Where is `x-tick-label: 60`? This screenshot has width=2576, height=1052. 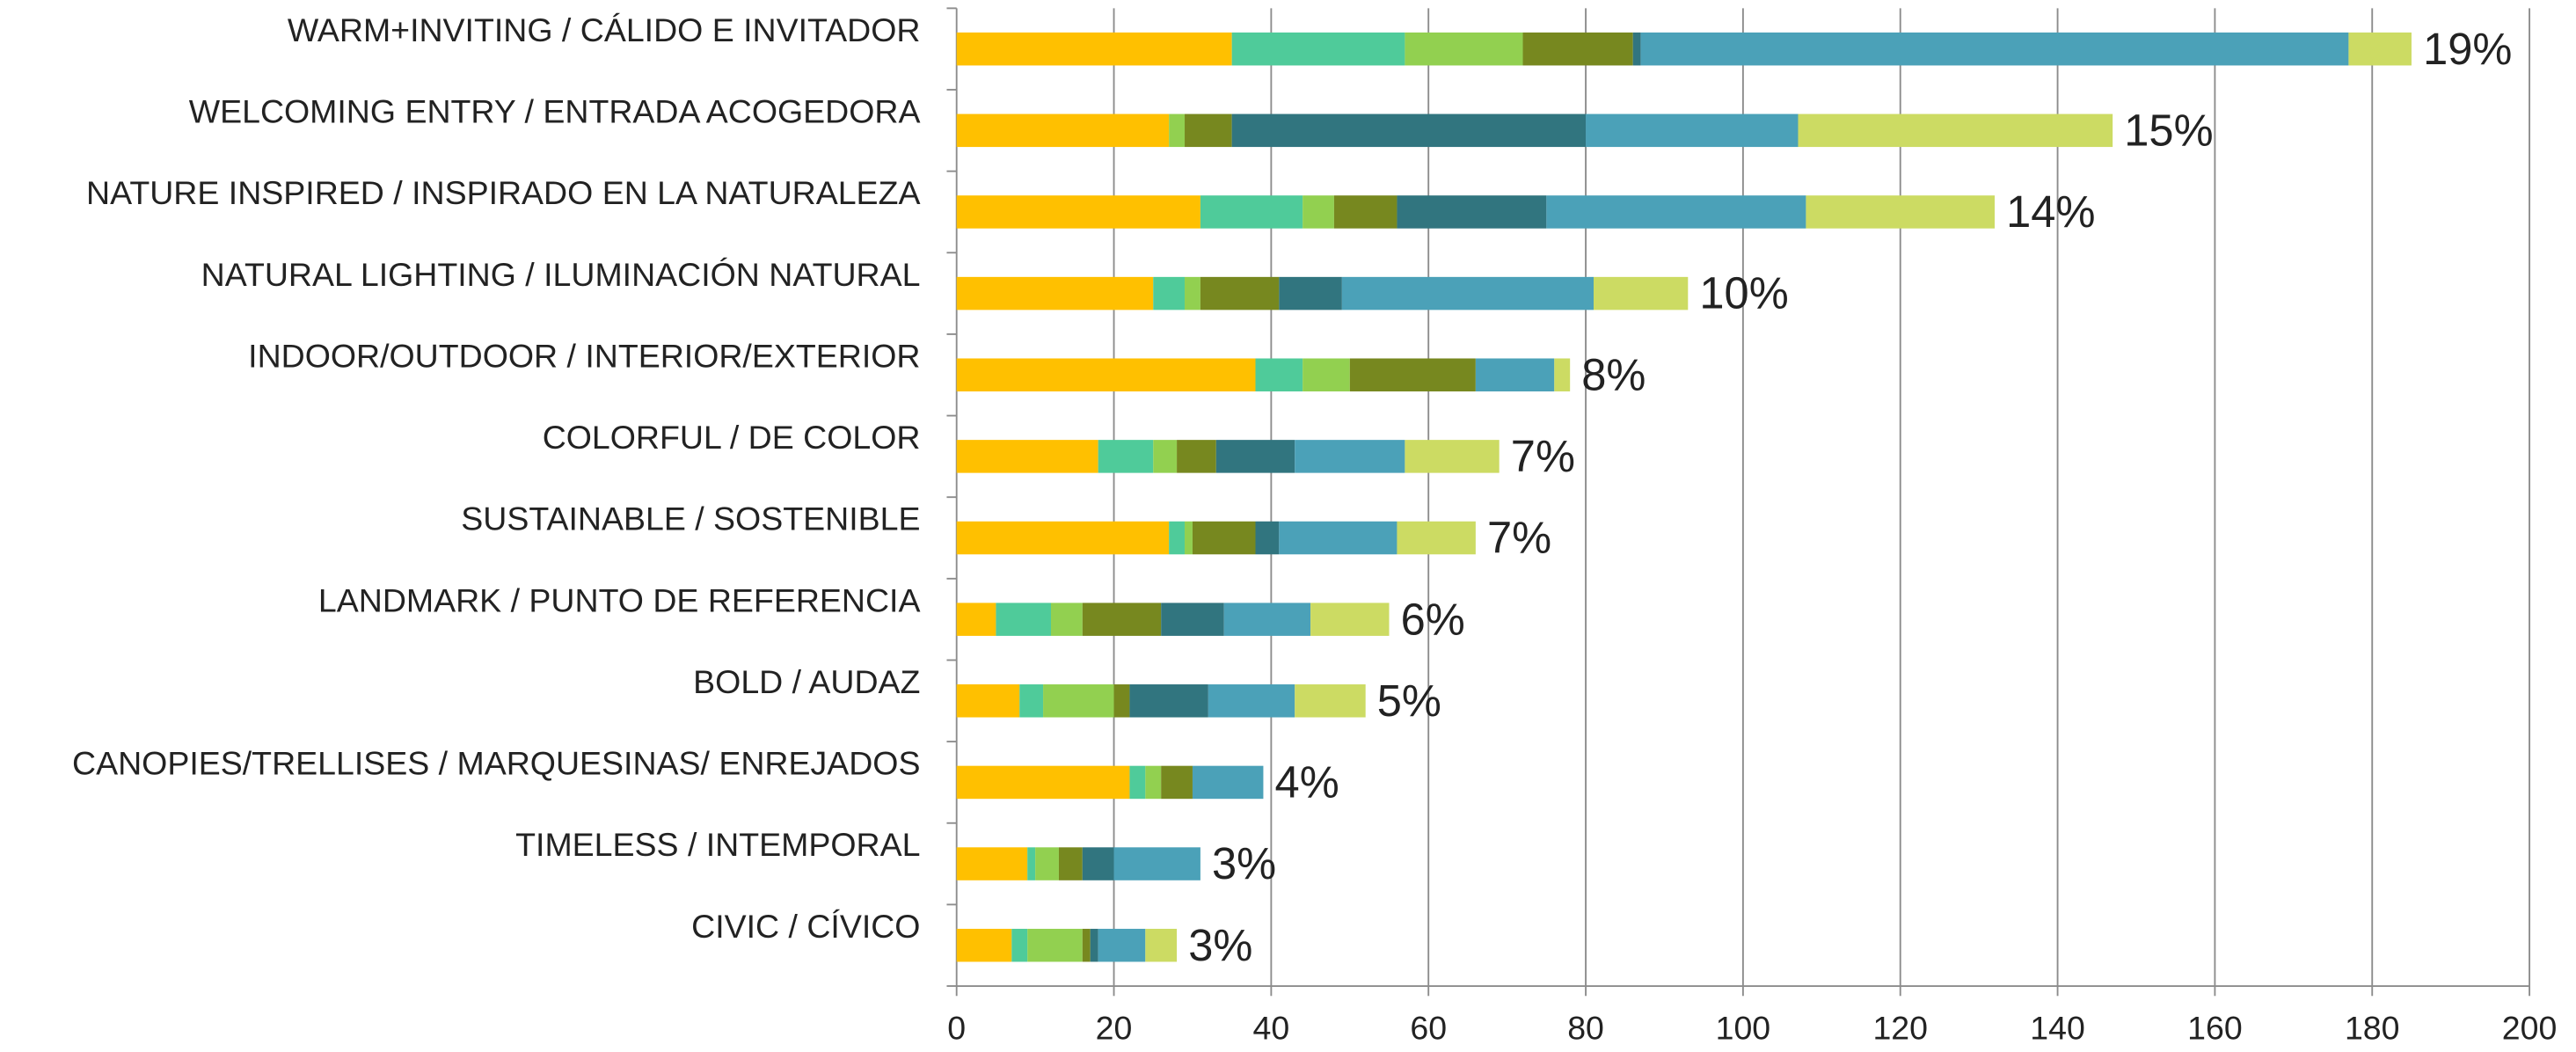
x-tick-label: 60 is located at coordinates (1428, 1028).